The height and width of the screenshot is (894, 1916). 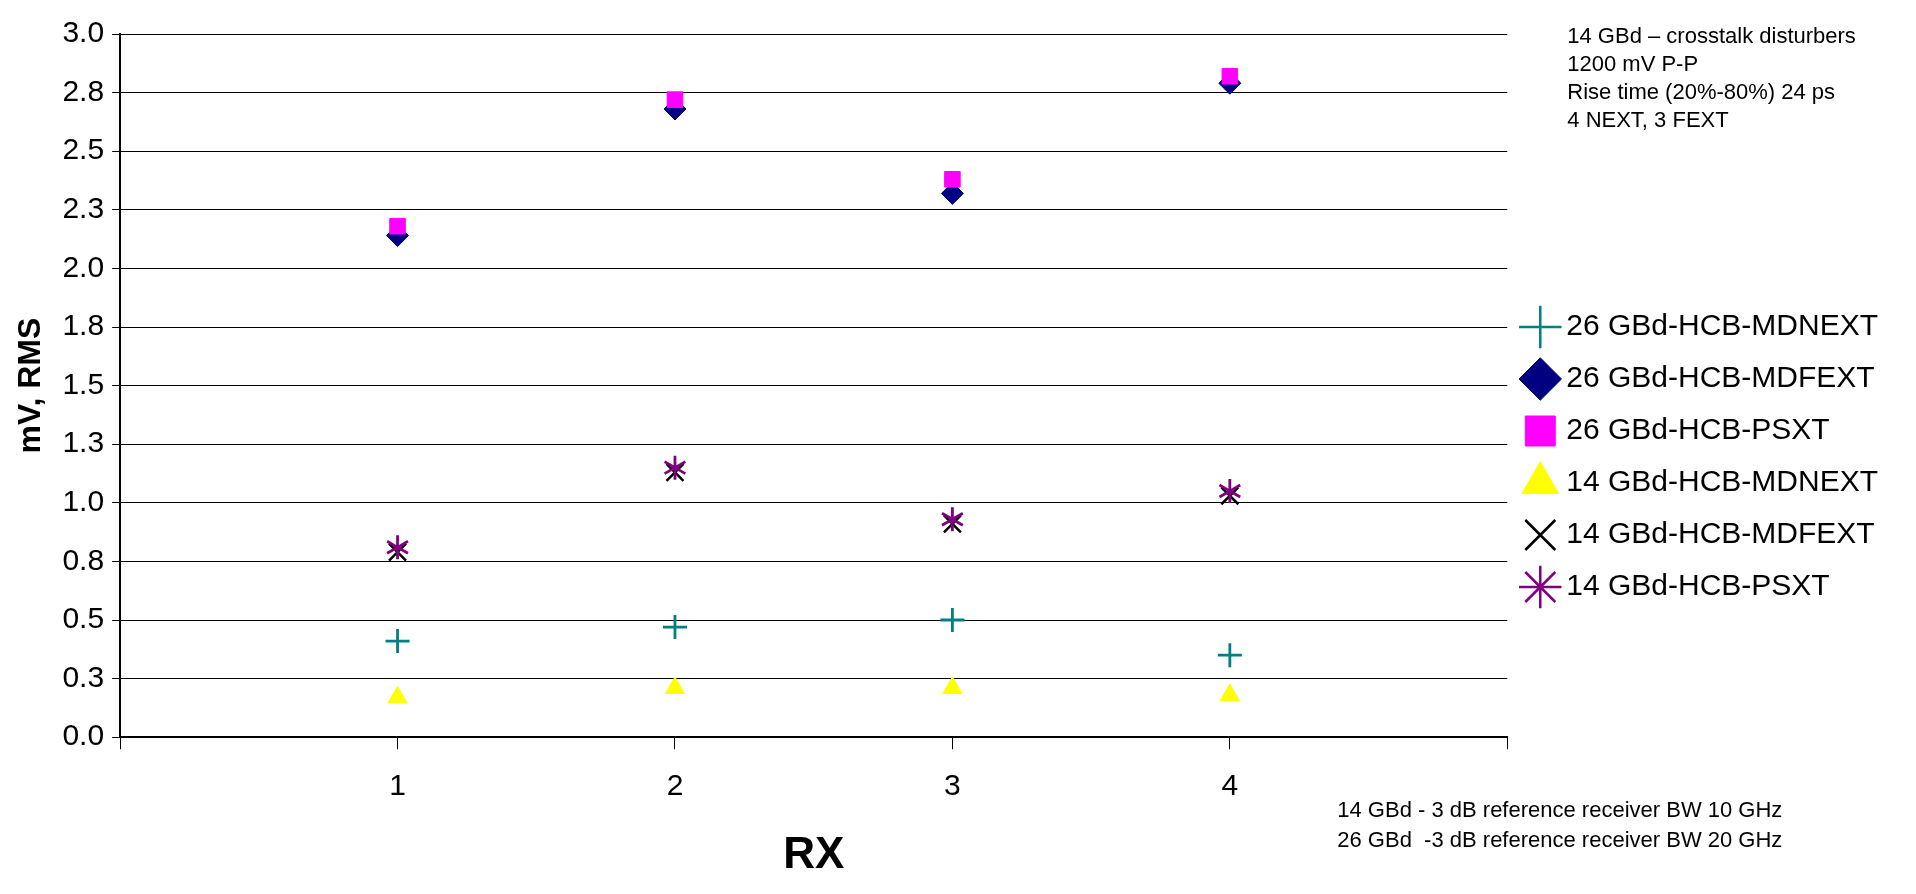 I want to click on legend-label: 14 GBd-HCB-MDFEXT, so click(x=1720, y=533).